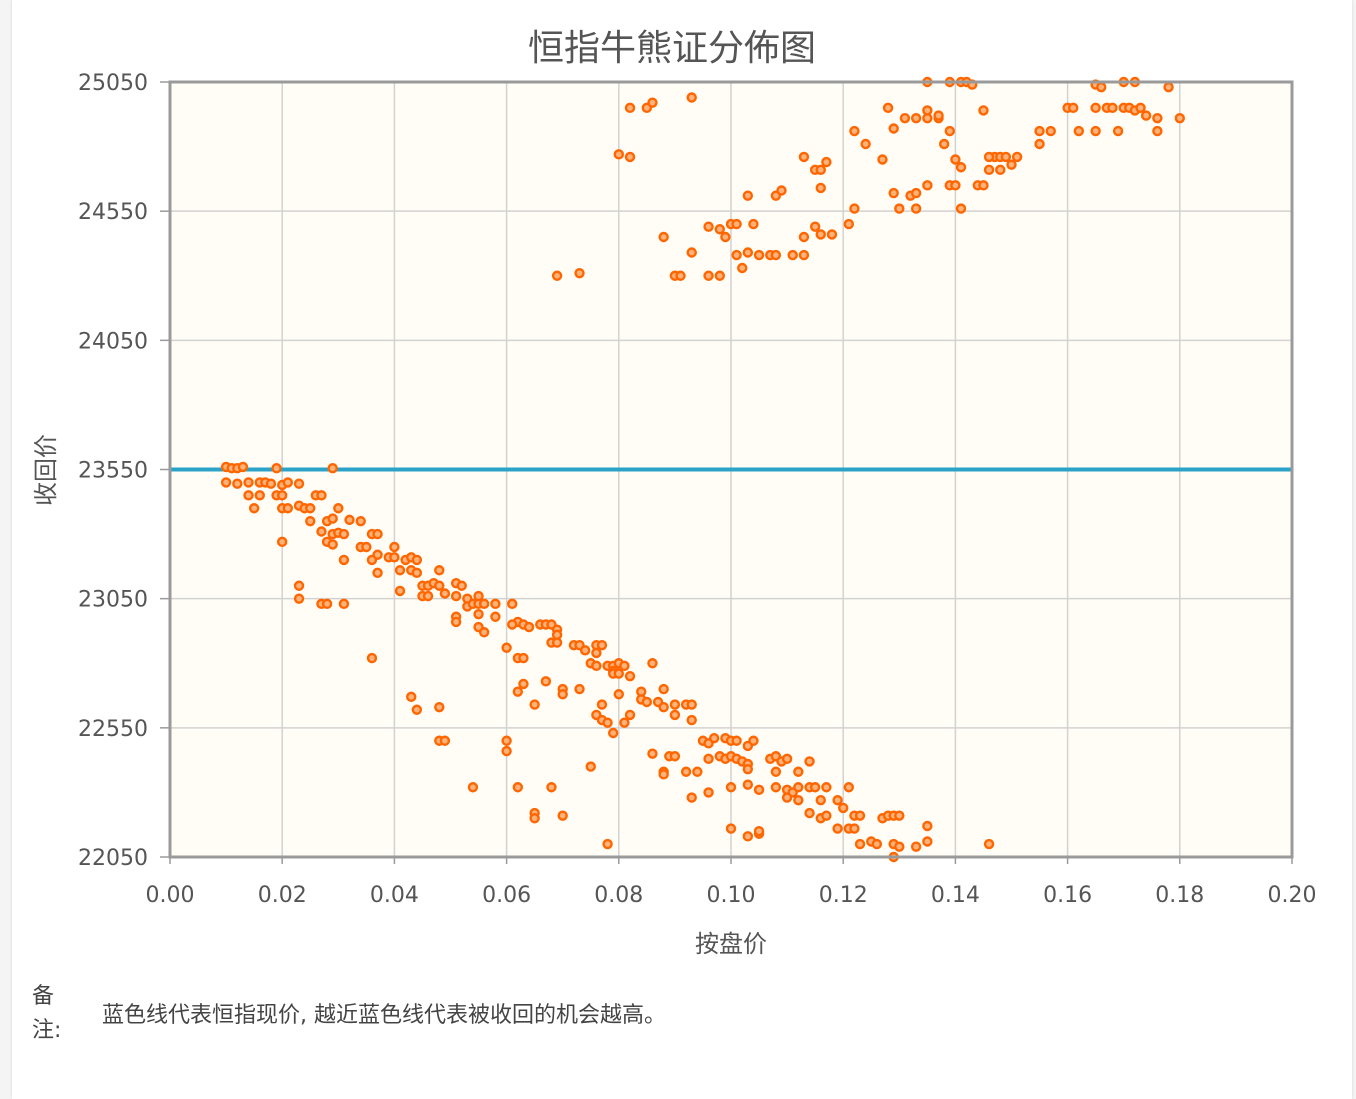 This screenshot has height=1099, width=1356. I want to click on x-tick-label: 0.20, so click(1292, 895).